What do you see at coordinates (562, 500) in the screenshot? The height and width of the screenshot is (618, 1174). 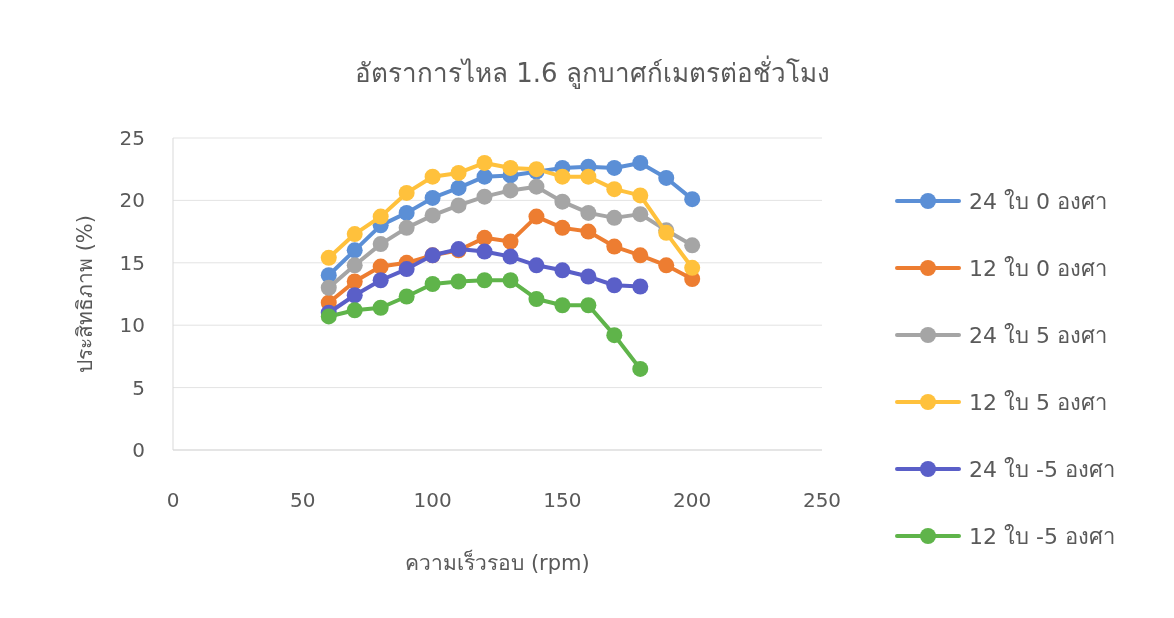 I see `x-tick-label: 150` at bounding box center [562, 500].